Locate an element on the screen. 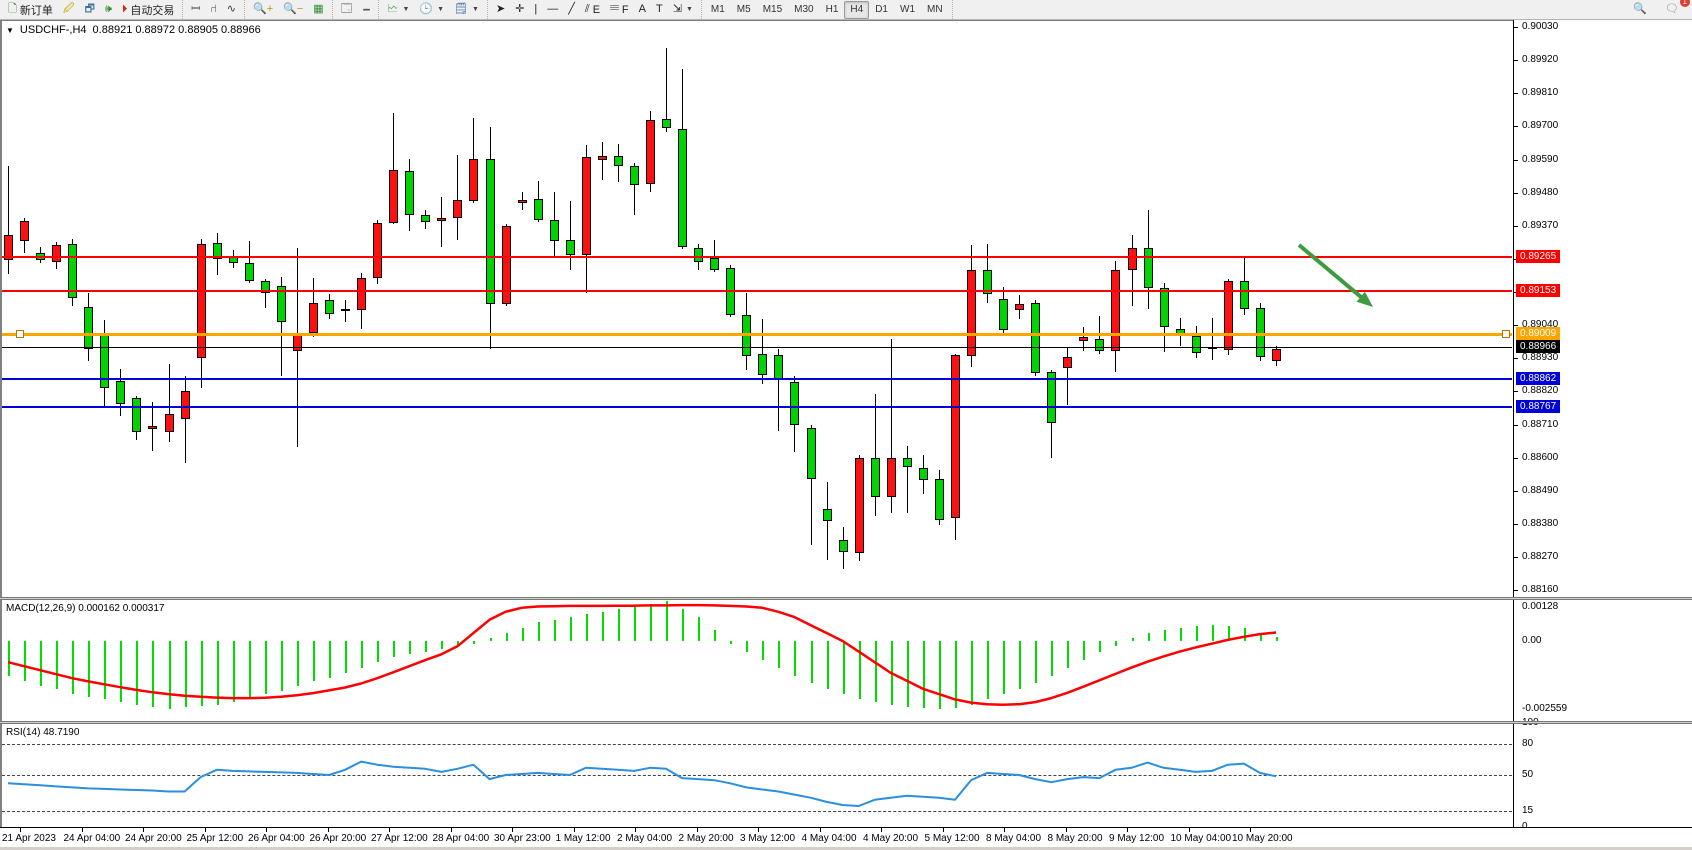 The width and height of the screenshot is (1692, 850). timeframe-m15: M15 is located at coordinates (772, 9).